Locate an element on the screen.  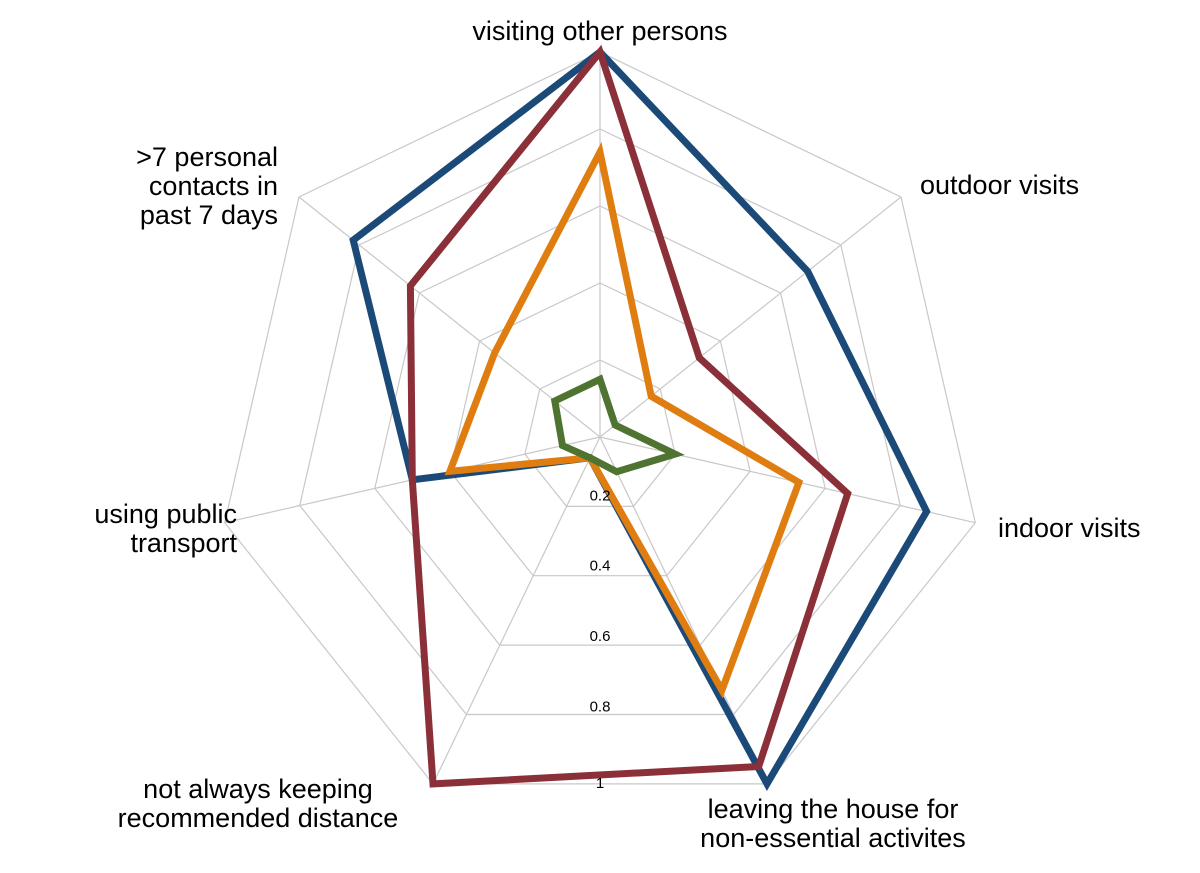
axis-label-line: outdoor visits is located at coordinates (999, 185).